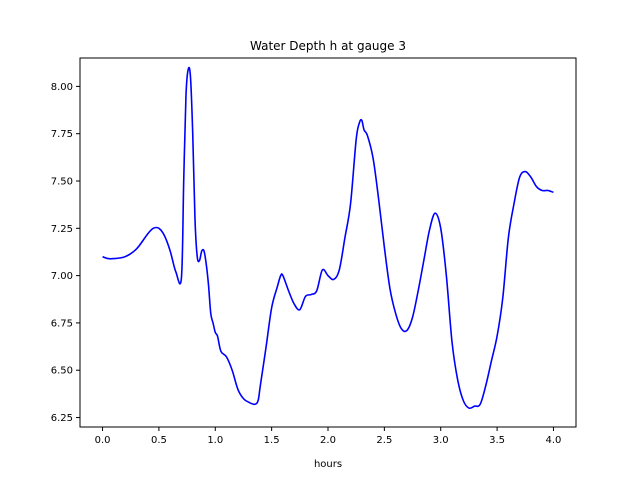 The width and height of the screenshot is (640, 480). I want to click on y-tick-label: 8.00, so click(62, 87).